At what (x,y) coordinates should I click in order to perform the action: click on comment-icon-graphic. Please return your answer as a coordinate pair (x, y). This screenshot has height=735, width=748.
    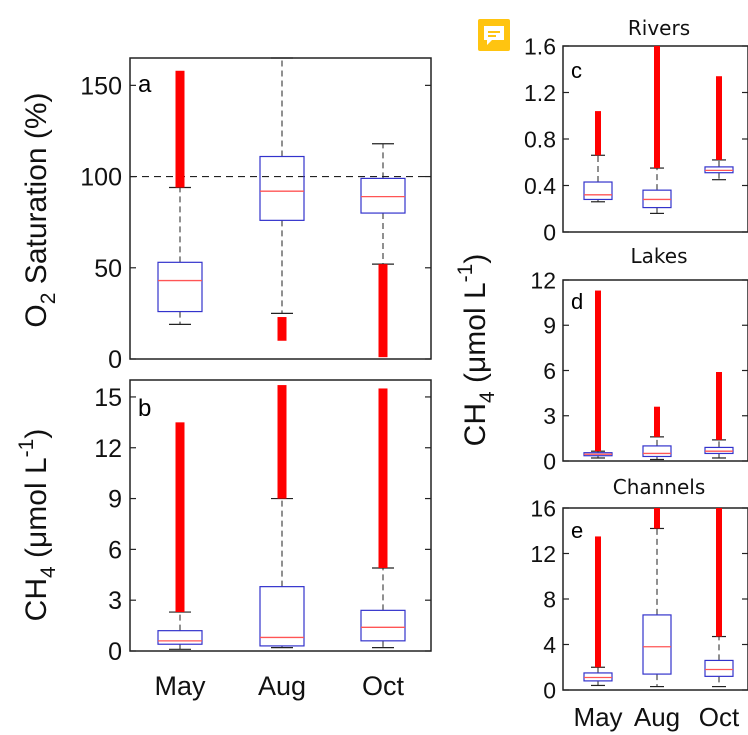
    Looking at the image, I should click on (494, 35).